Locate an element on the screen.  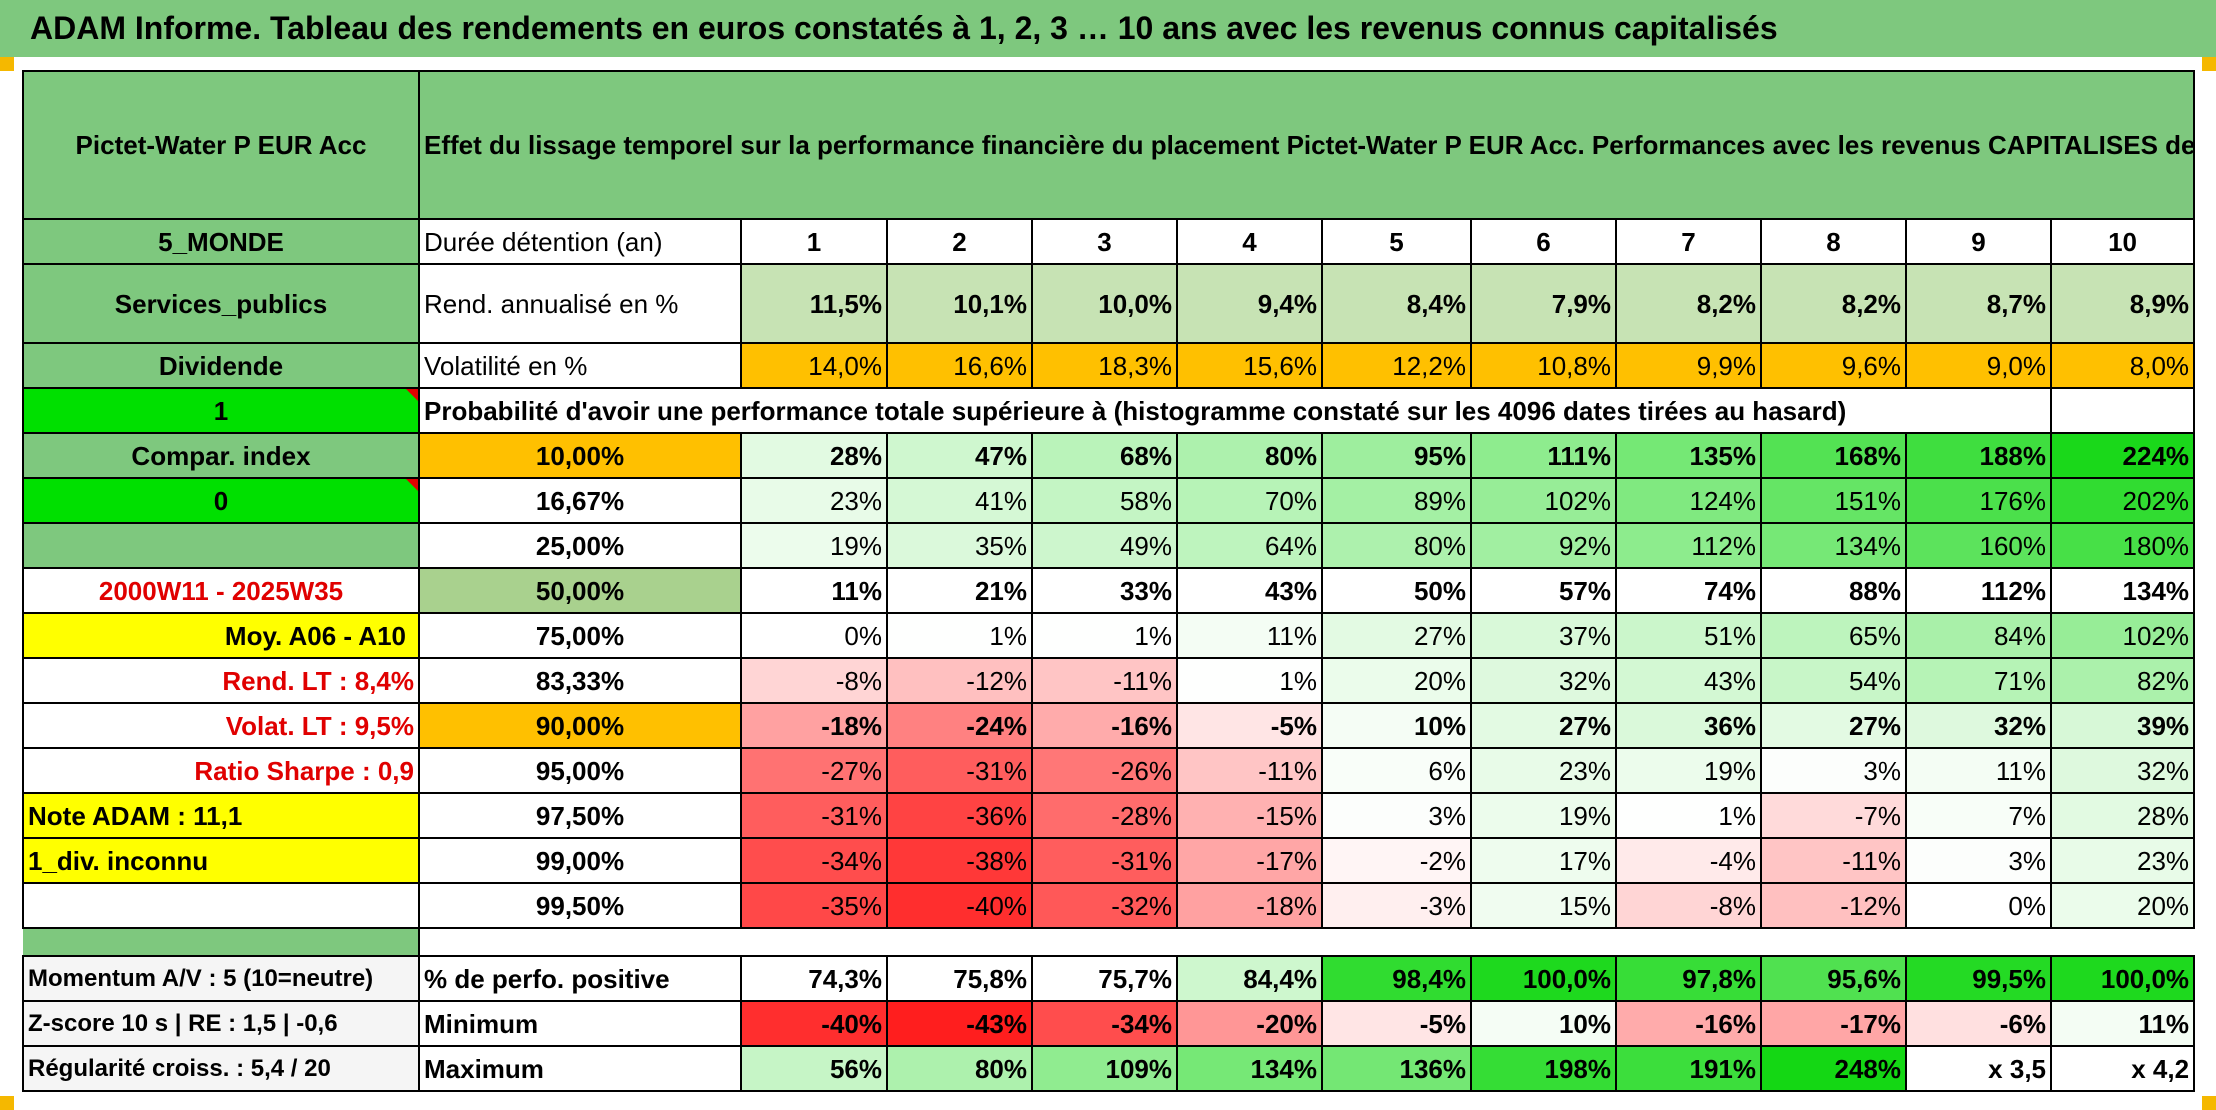
positive-share-cell: 100,0% is located at coordinates (2122, 978).